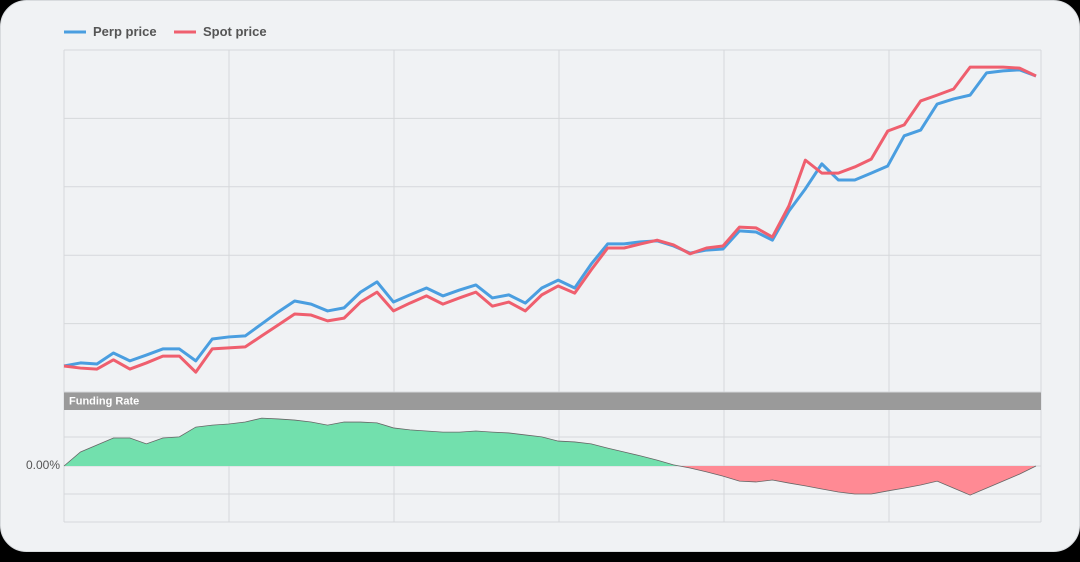 The image size is (1080, 562). Describe the element at coordinates (43, 465) in the screenshot. I see `y-tick-label: 0.00%` at that location.